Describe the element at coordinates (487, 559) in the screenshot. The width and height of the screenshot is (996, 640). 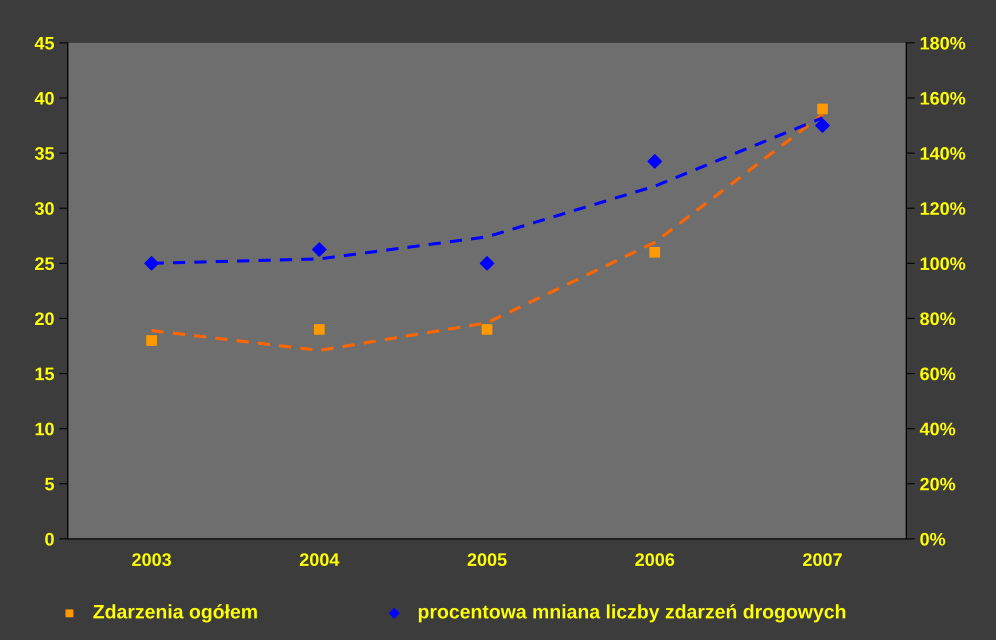
I see `x-tick-label: 2005` at that location.